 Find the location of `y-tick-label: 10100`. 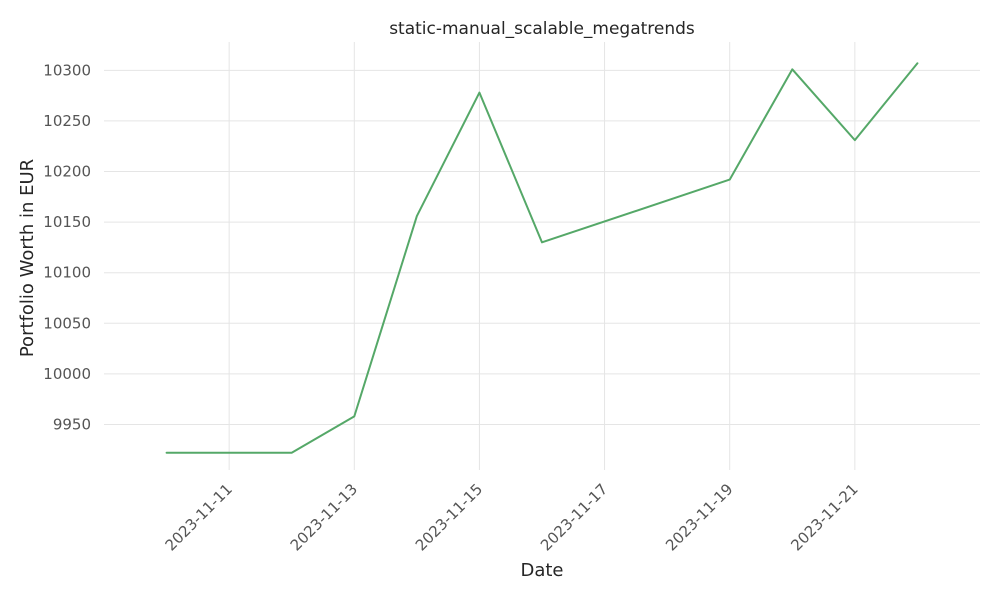

y-tick-label: 10100 is located at coordinates (67, 273).